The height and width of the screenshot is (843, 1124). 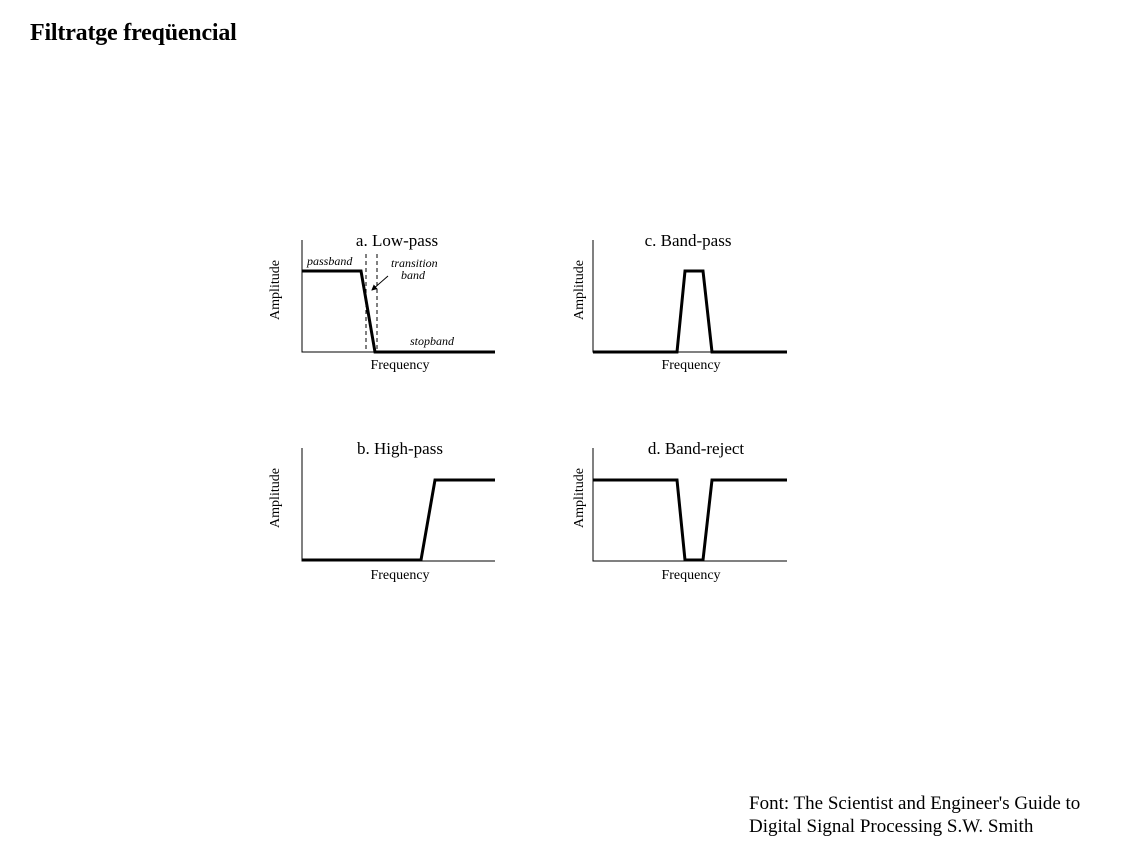 I want to click on passband-label: passband, so click(x=329, y=261).